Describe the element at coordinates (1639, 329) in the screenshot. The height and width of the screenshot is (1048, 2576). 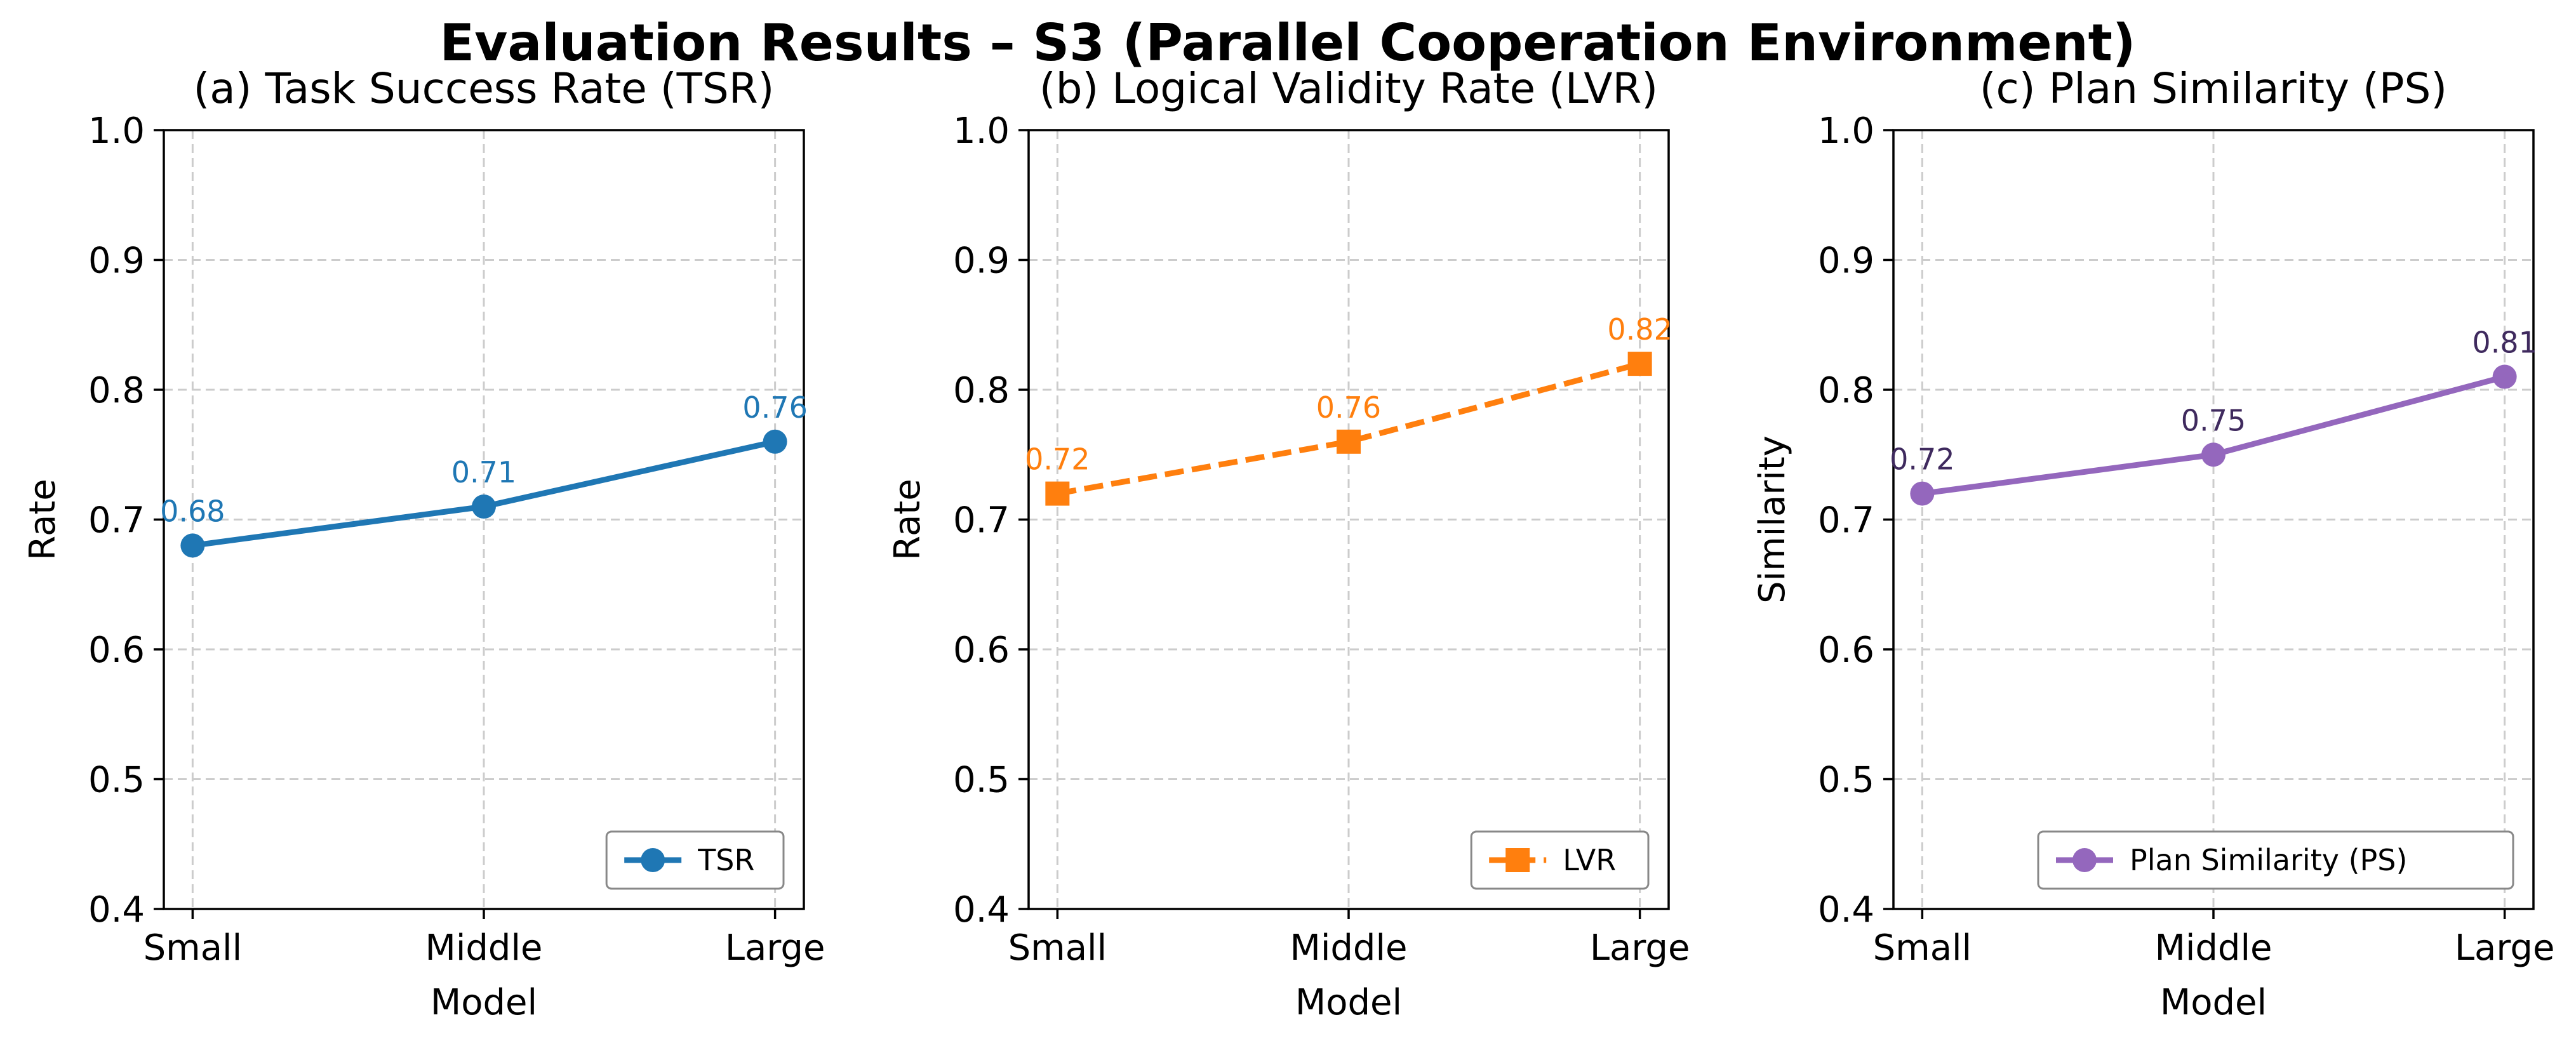
I see `data-label: 0.82` at that location.